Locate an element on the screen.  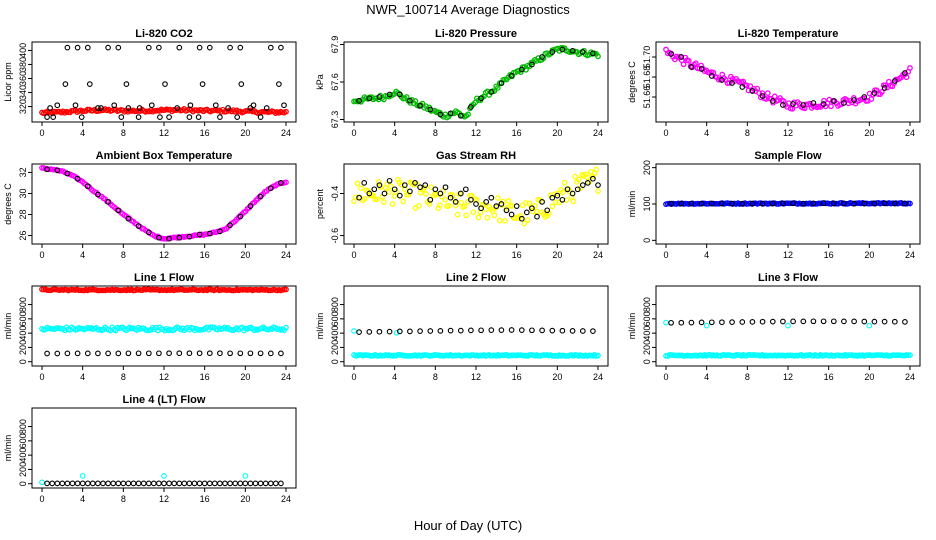
panel-gas-stream-rh: Gas Stream RH 0 4 8 12 16 20 24 -0.6 -0.4 percent is located at coordinates (462, 205).